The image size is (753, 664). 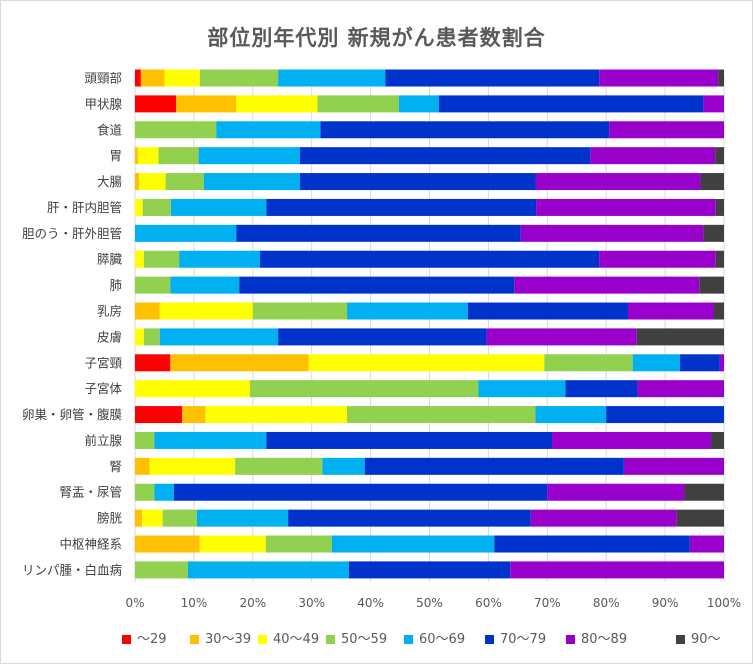 I want to click on legend-item: ～29, so click(x=144, y=637).